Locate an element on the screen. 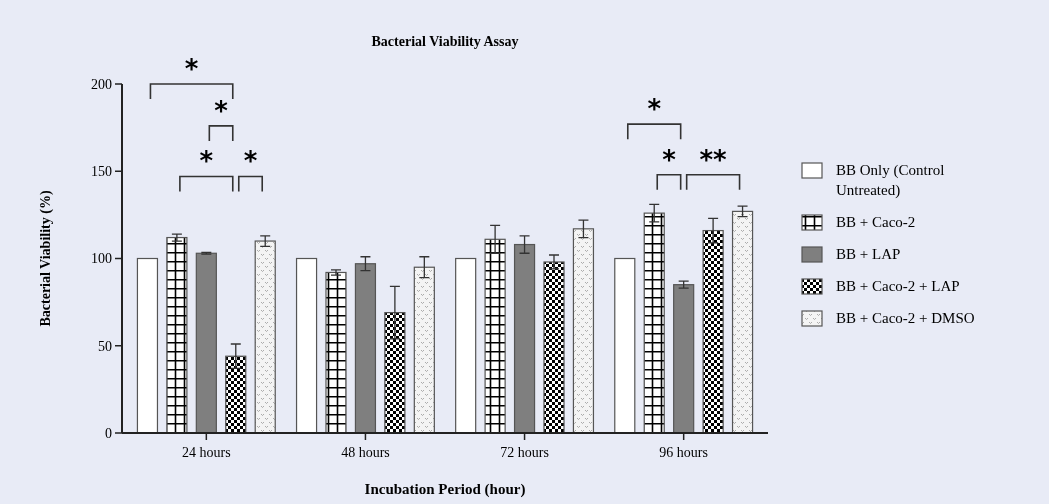 The height and width of the screenshot is (504, 1049). legend-label: BB + Caco-2 + DMSO is located at coordinates (905, 318).